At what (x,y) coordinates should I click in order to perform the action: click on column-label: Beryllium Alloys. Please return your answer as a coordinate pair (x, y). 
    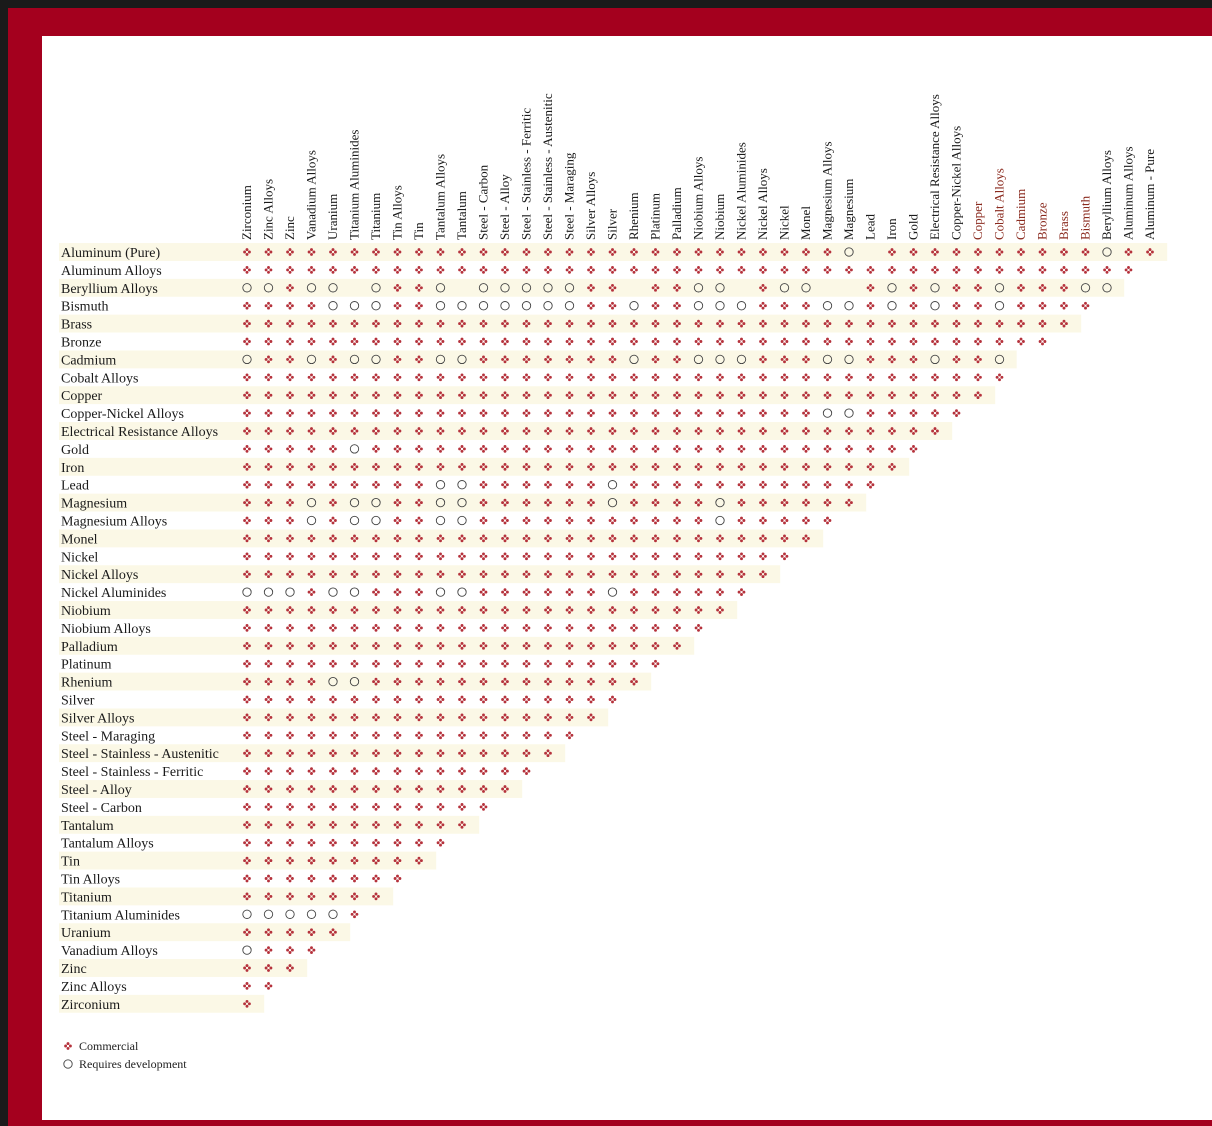
    Looking at the image, I should click on (1106, 195).